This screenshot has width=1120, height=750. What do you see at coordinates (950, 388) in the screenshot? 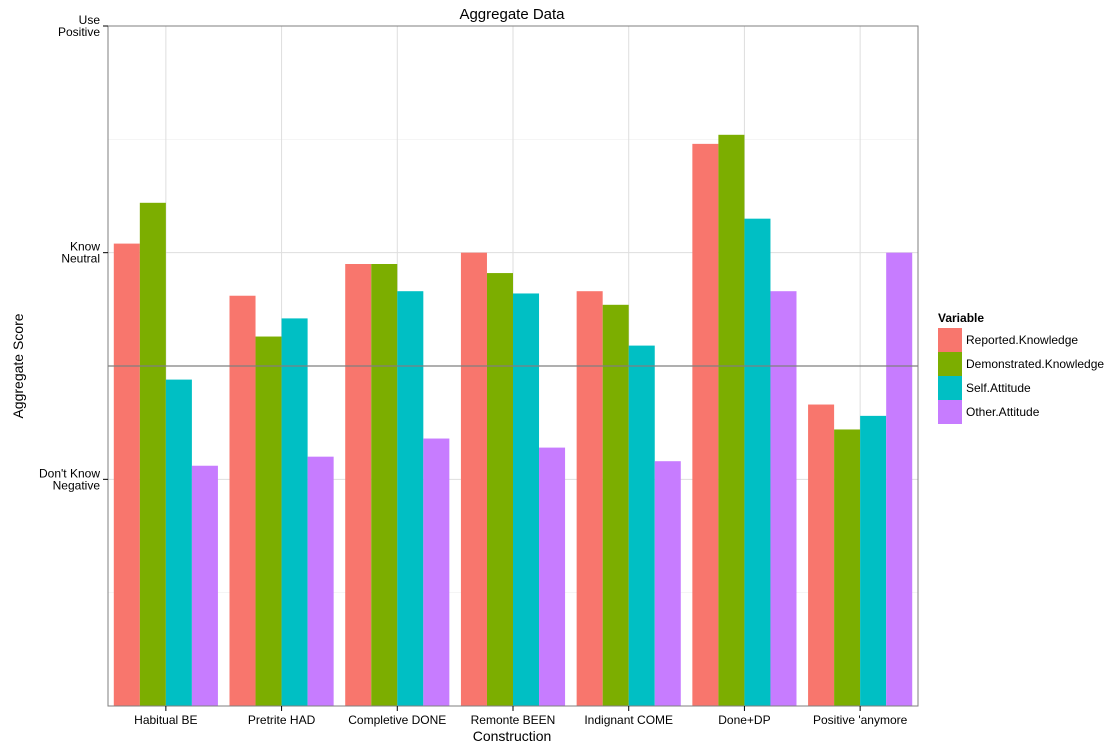
I see `legend-key-self-attitude` at bounding box center [950, 388].